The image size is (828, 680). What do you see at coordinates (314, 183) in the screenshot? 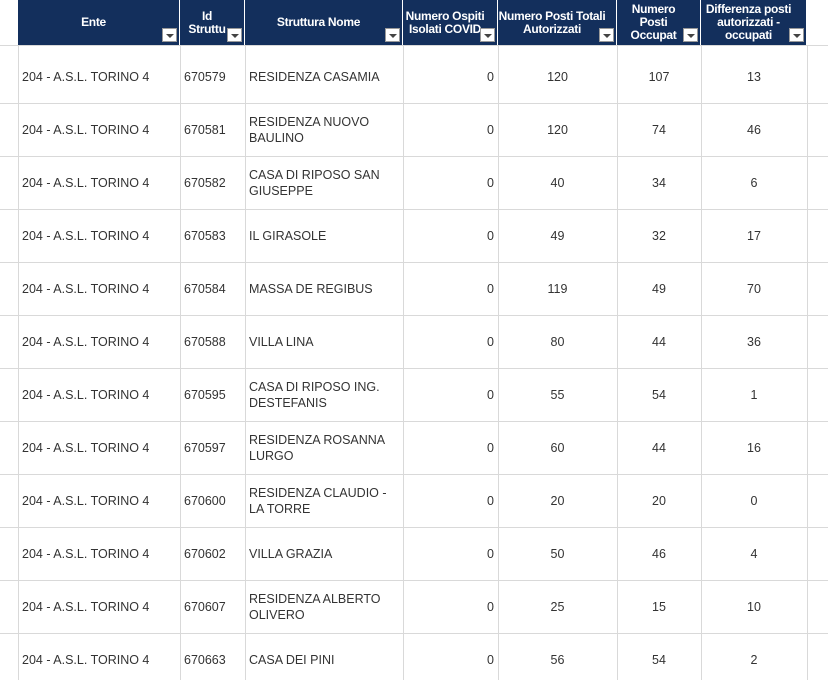
I see `table-cell: CASA DI RIPOSO SAN GIUSEPPE` at bounding box center [314, 183].